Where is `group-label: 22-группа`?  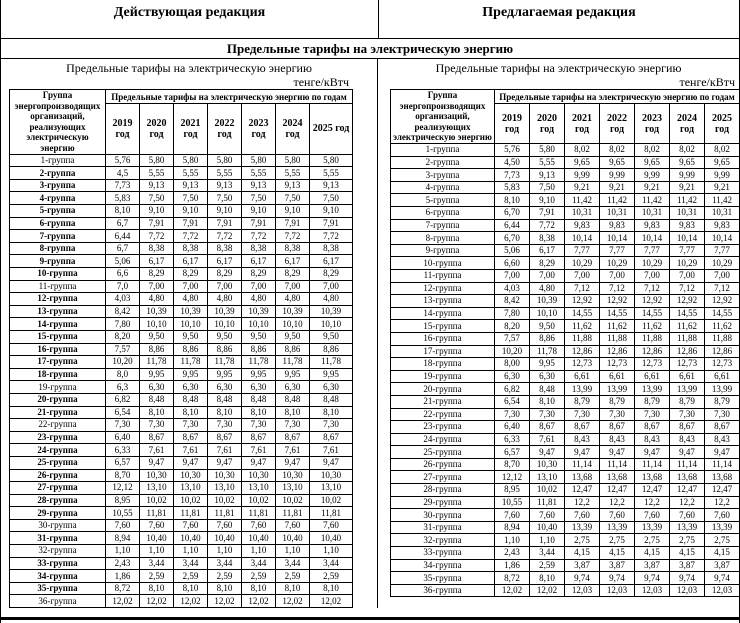
group-label: 22-группа is located at coordinates (442, 414).